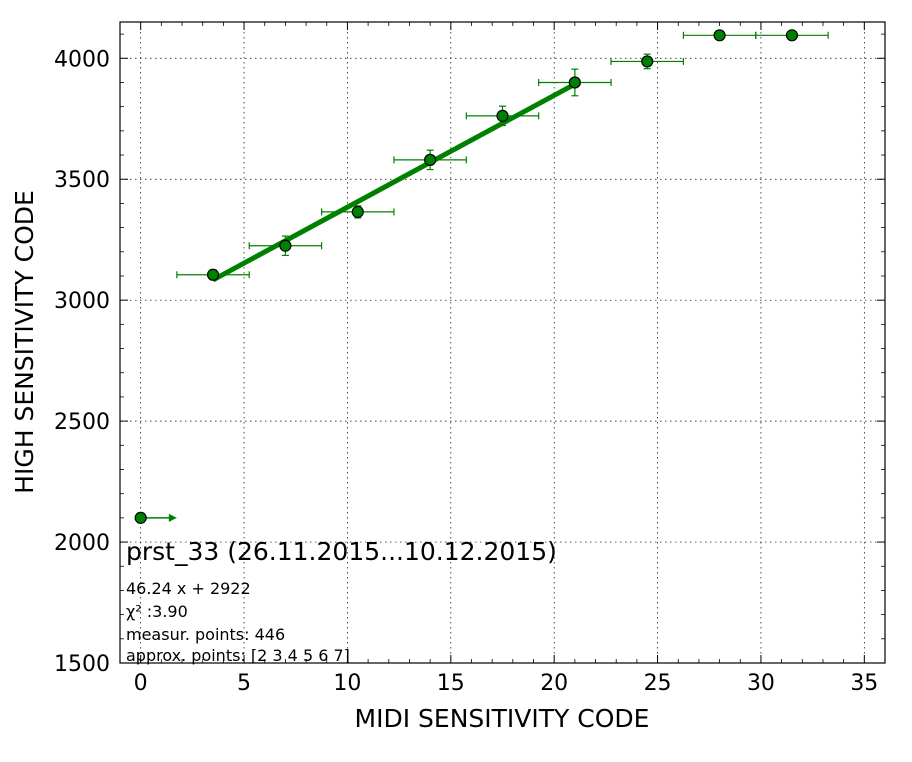 Image resolution: width=912 pixels, height=762 pixels. I want to click on y-tick-label: 3000, so click(82, 301).